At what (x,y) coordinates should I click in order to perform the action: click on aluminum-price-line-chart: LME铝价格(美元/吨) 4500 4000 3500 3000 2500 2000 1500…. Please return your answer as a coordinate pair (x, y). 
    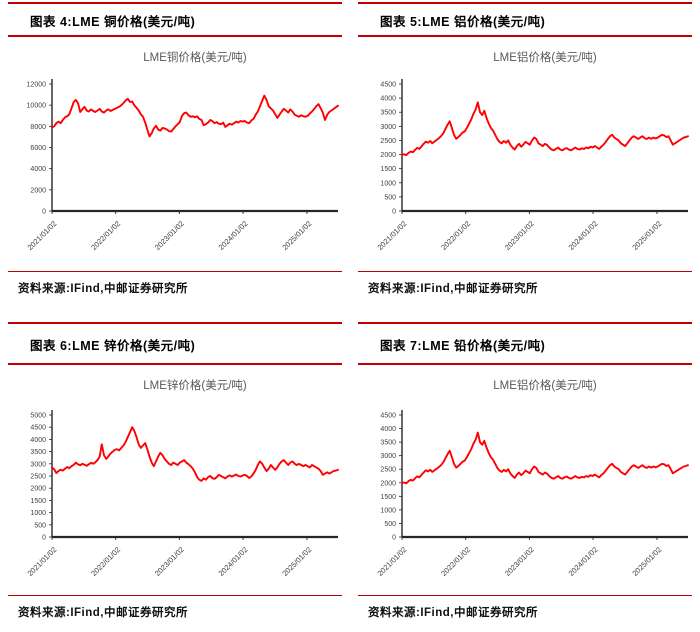
    Looking at the image, I should click on (532, 151).